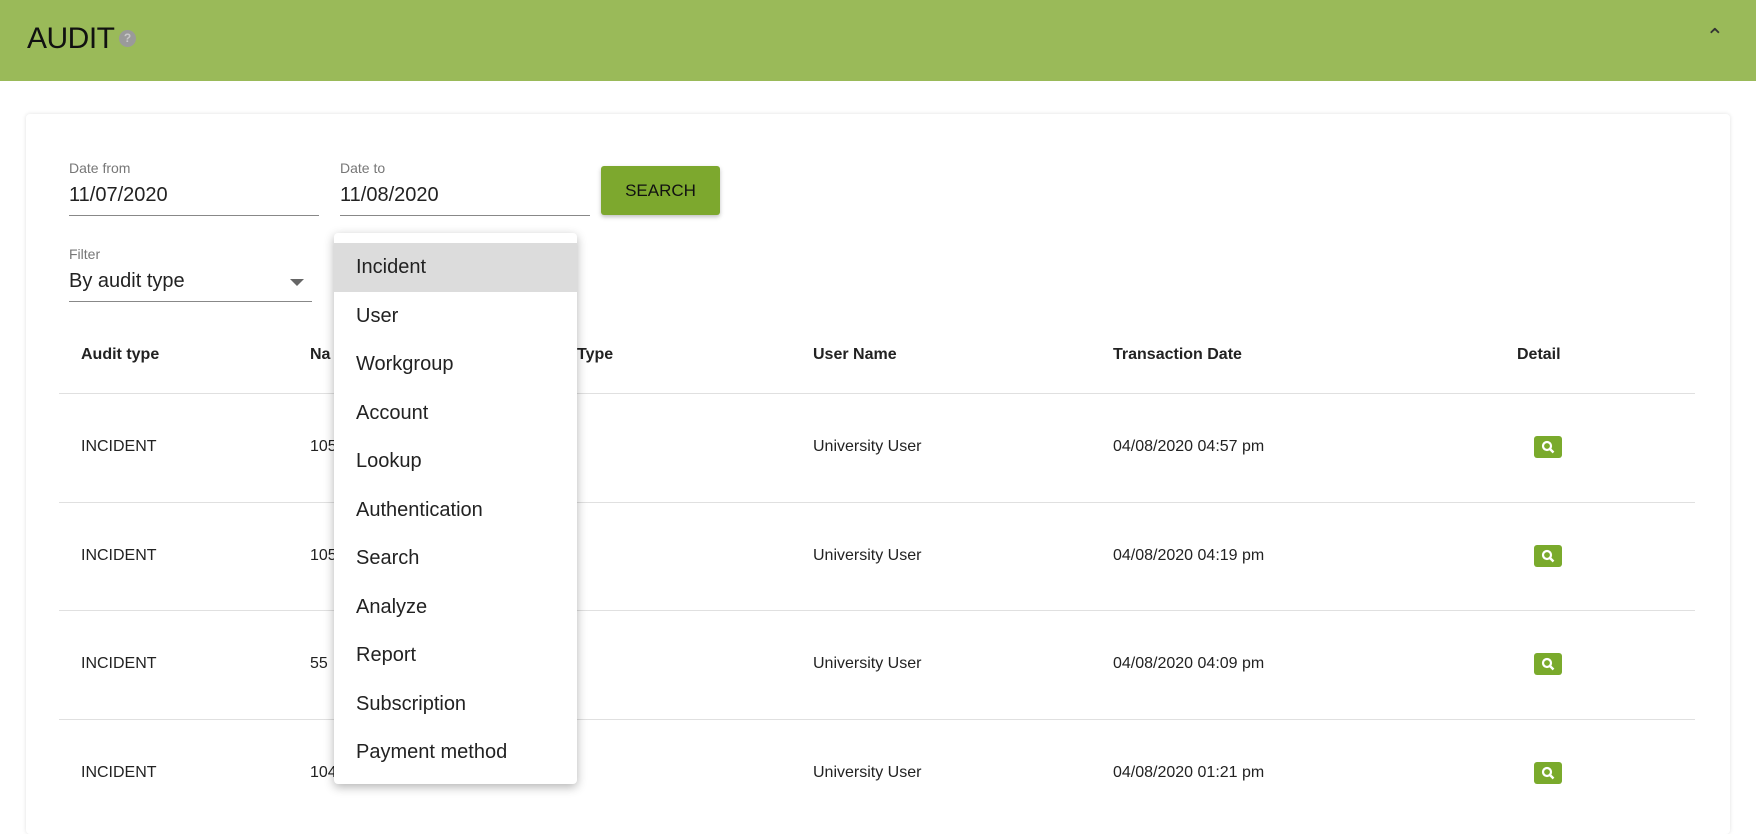 Image resolution: width=1756 pixels, height=834 pixels. I want to click on menu-item-search: Search, so click(388, 558).